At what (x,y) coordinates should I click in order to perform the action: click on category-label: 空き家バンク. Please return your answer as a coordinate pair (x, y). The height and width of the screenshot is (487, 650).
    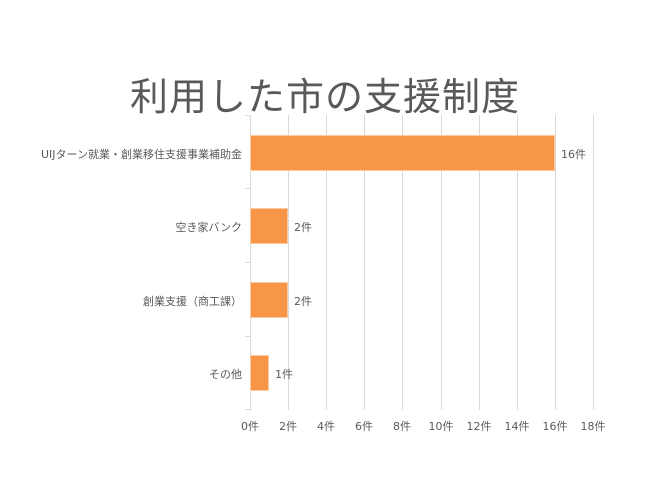
    Looking at the image, I should click on (208, 227).